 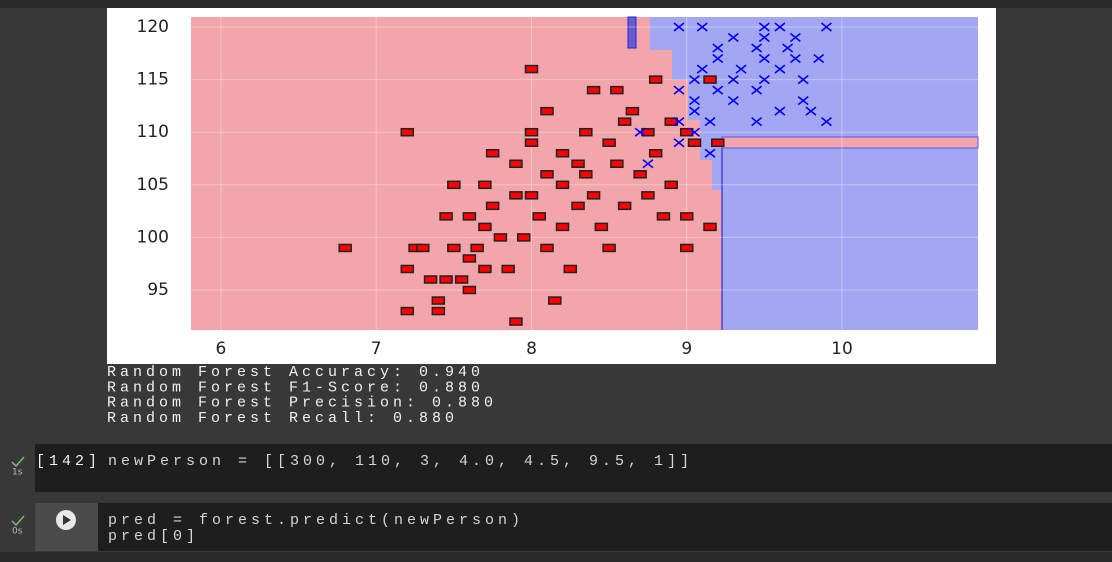 I want to click on top-bar, so click(x=556, y=4).